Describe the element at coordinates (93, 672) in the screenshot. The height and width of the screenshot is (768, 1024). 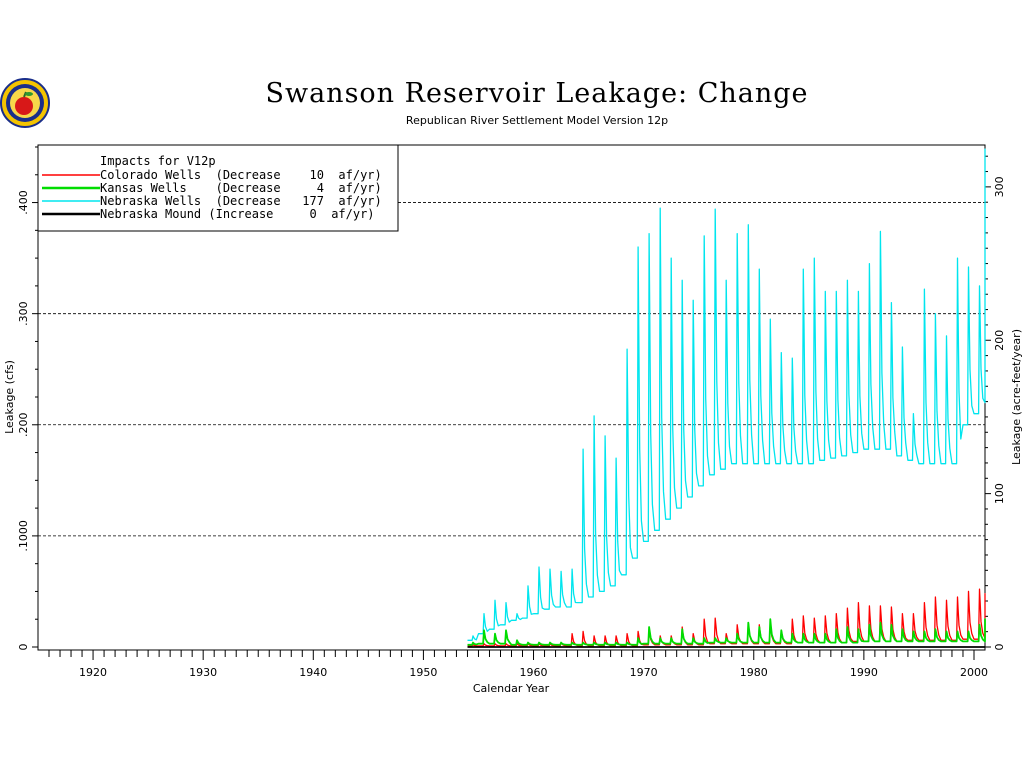
I see `x-tick-label-1920: 1920` at that location.